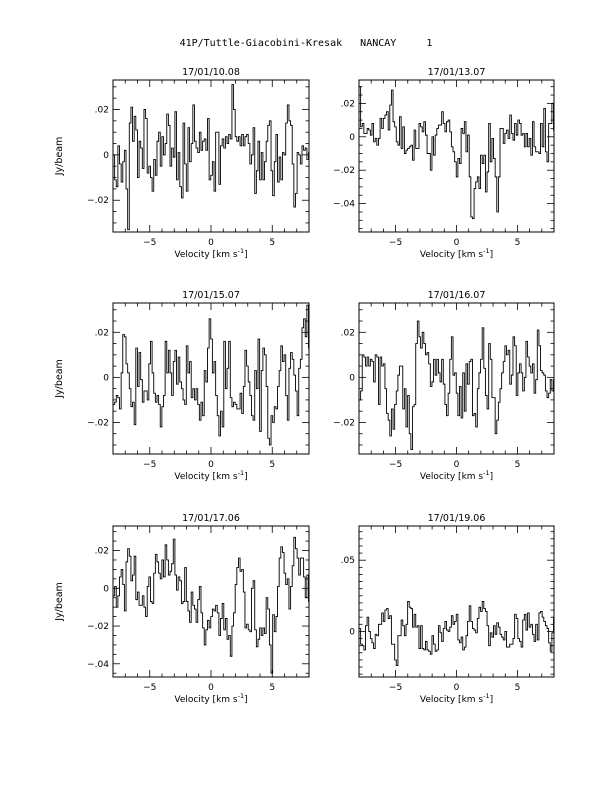  What do you see at coordinates (457, 518) in the screenshot?
I see `panel-title: 17/01/19.06` at bounding box center [457, 518].